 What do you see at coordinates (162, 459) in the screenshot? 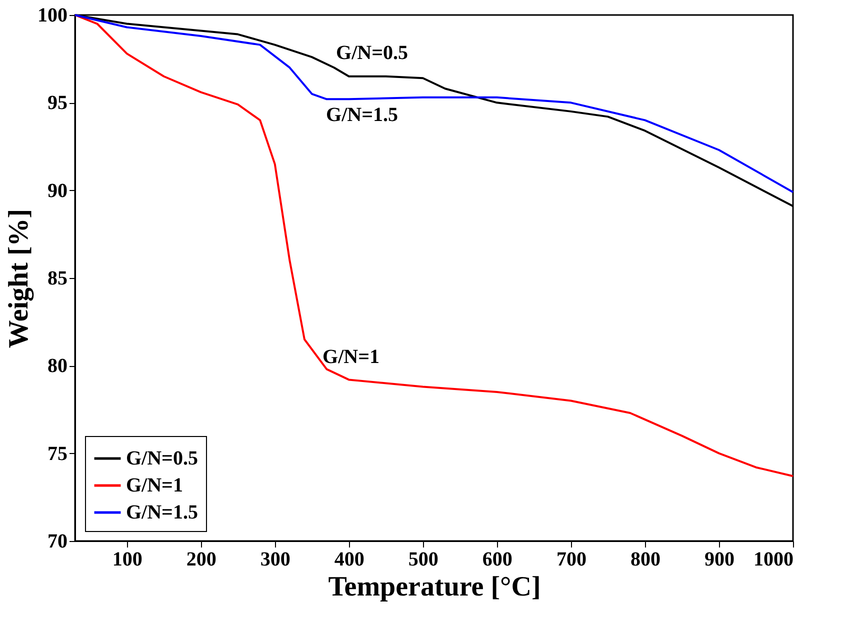
I see `legend-label: G/N=0.5` at bounding box center [162, 459].